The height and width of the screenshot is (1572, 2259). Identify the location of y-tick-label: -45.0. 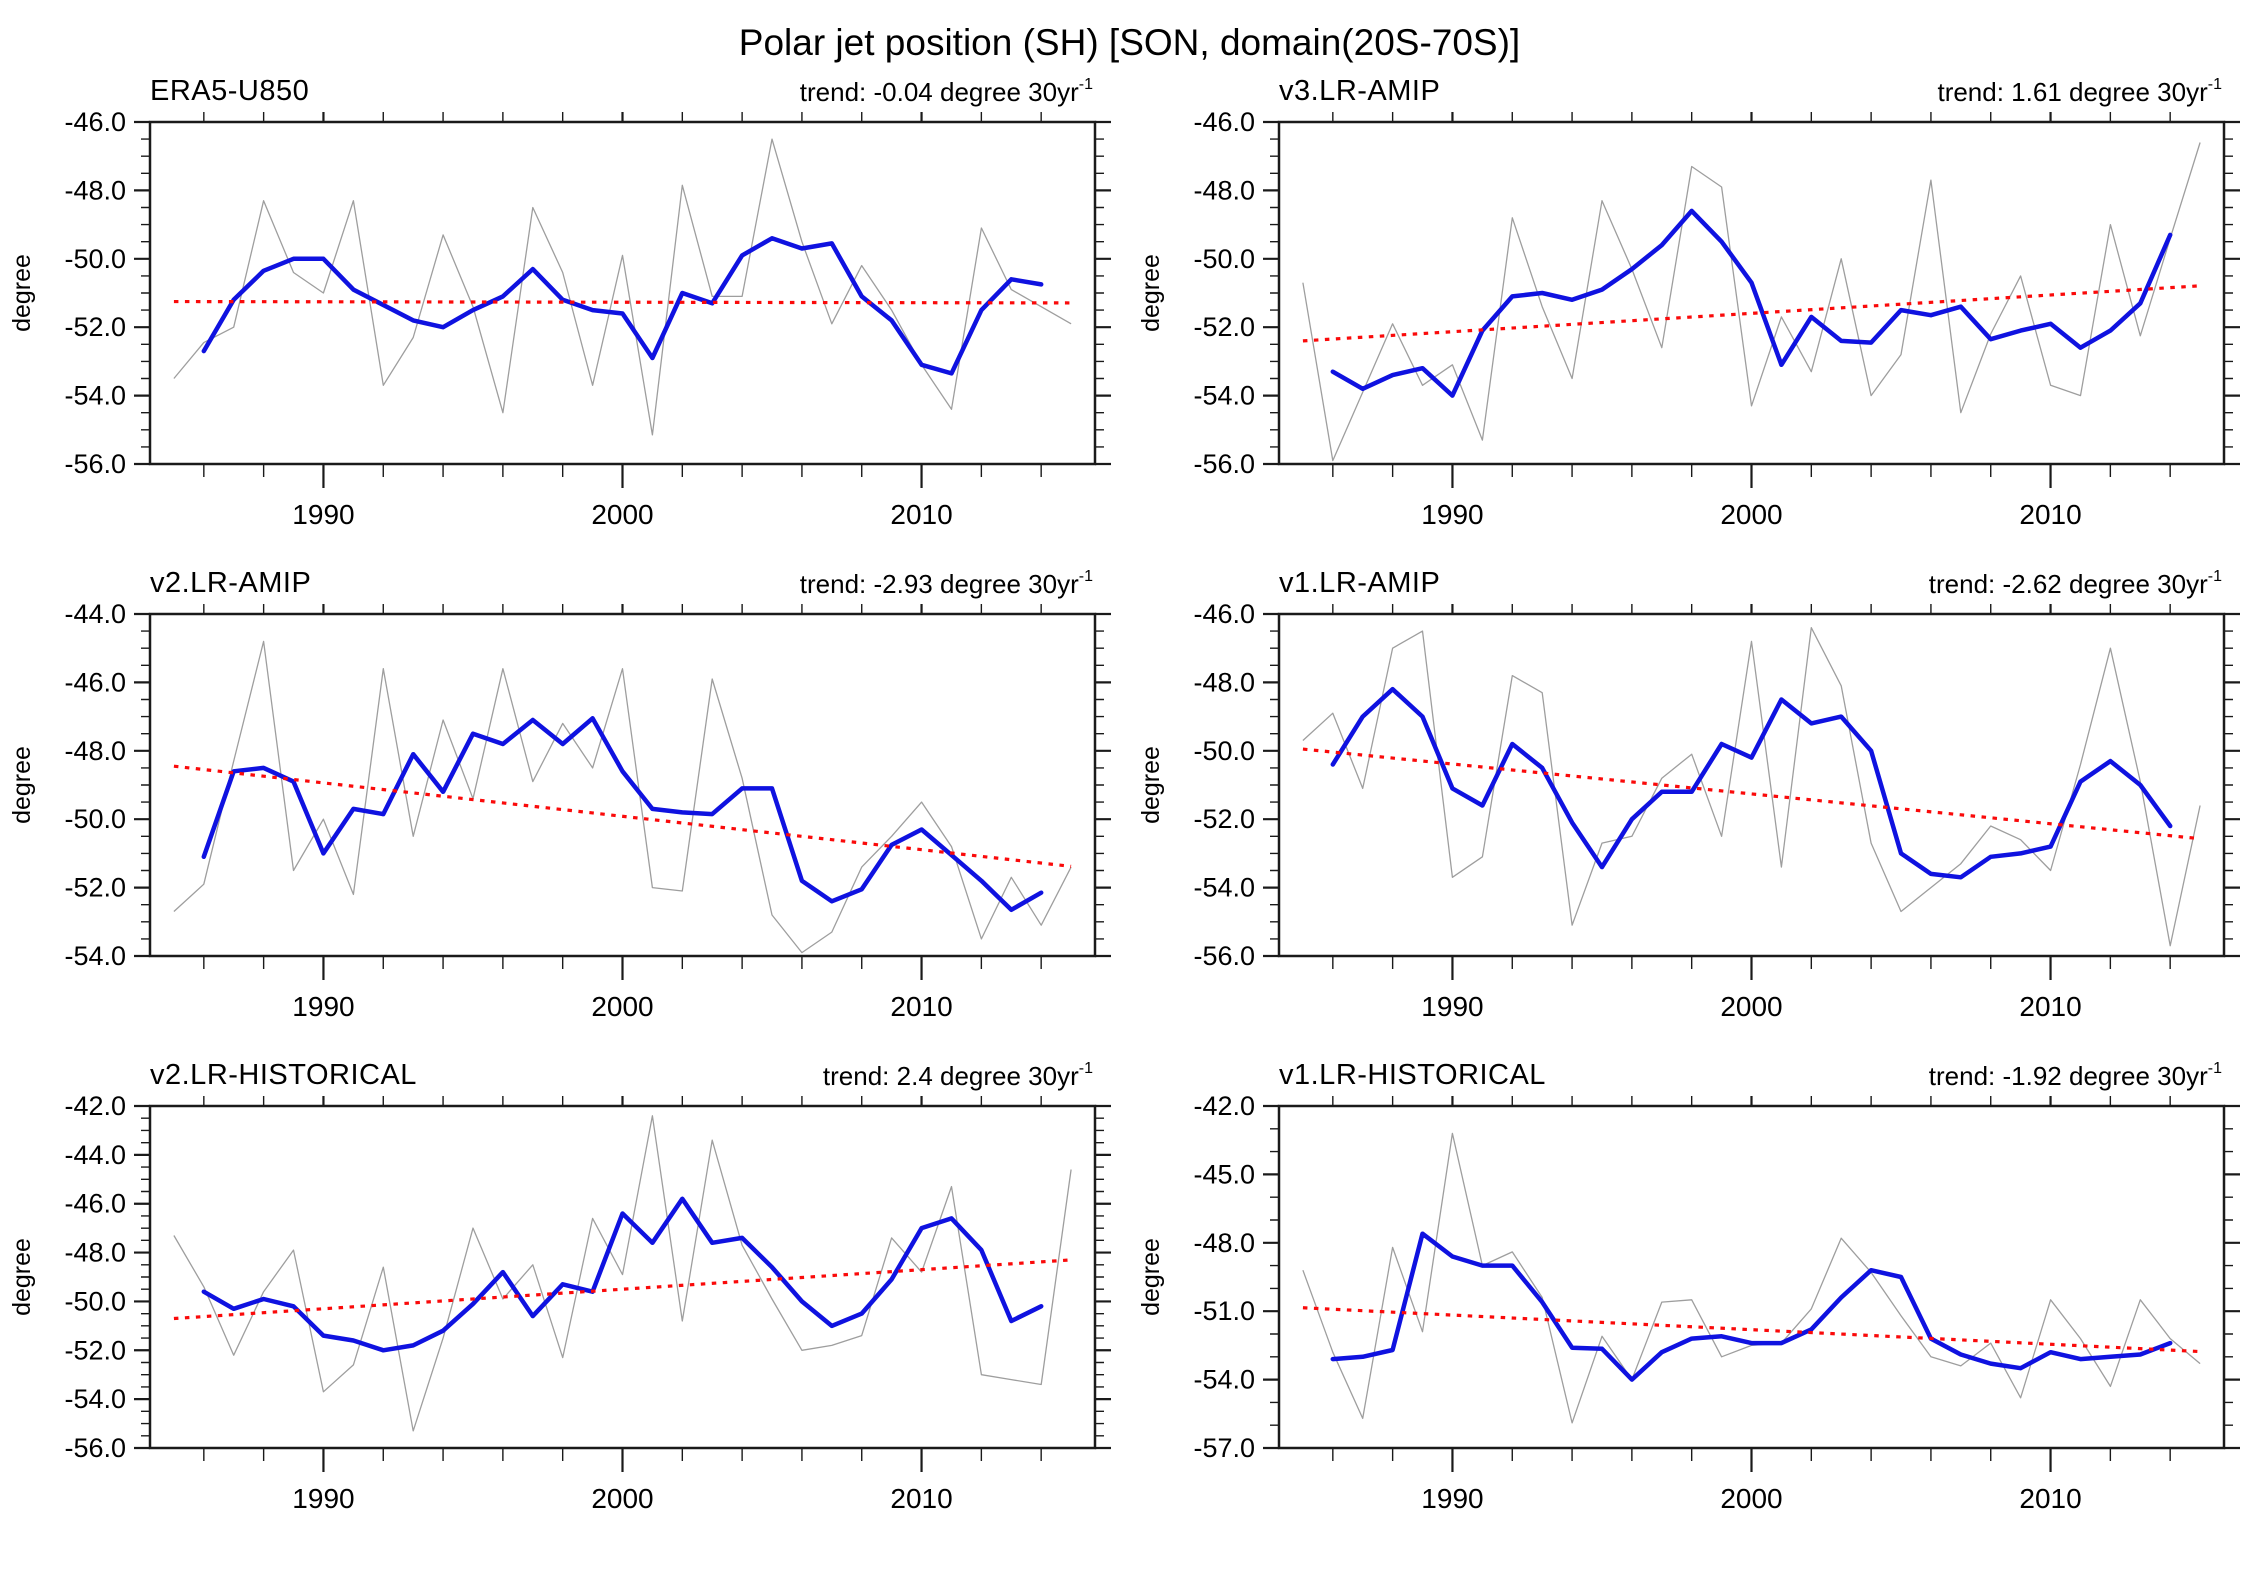
(1224, 1174).